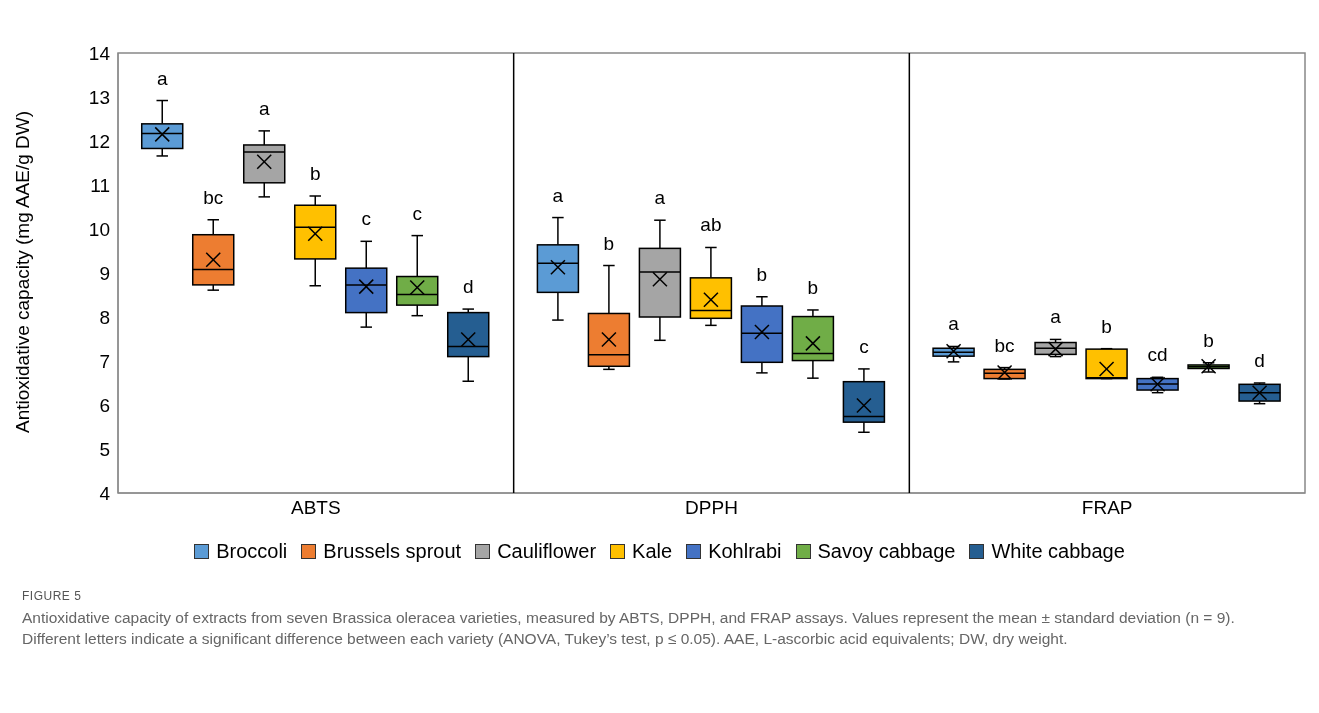  Describe the element at coordinates (652, 551) in the screenshot. I see `legend-label: Kale` at that location.